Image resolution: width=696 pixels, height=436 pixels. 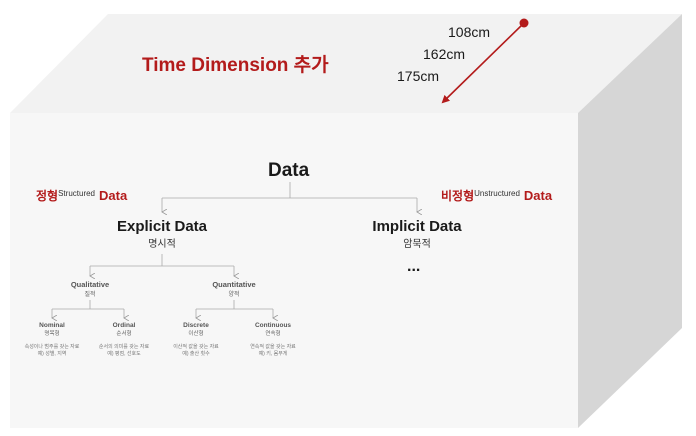 What do you see at coordinates (52, 334) in the screenshot?
I see `nominal-sub: 명목형` at bounding box center [52, 334].